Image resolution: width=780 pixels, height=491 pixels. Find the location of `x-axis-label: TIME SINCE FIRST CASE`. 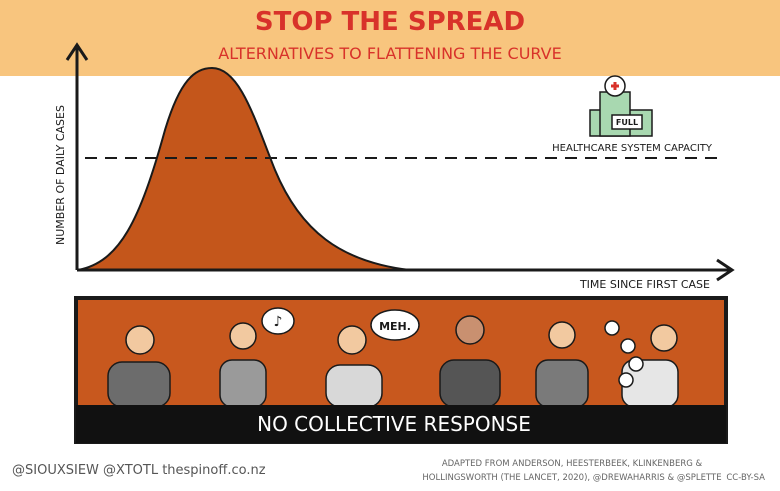

x-axis-label: TIME SINCE FIRST CASE is located at coordinates (644, 284).